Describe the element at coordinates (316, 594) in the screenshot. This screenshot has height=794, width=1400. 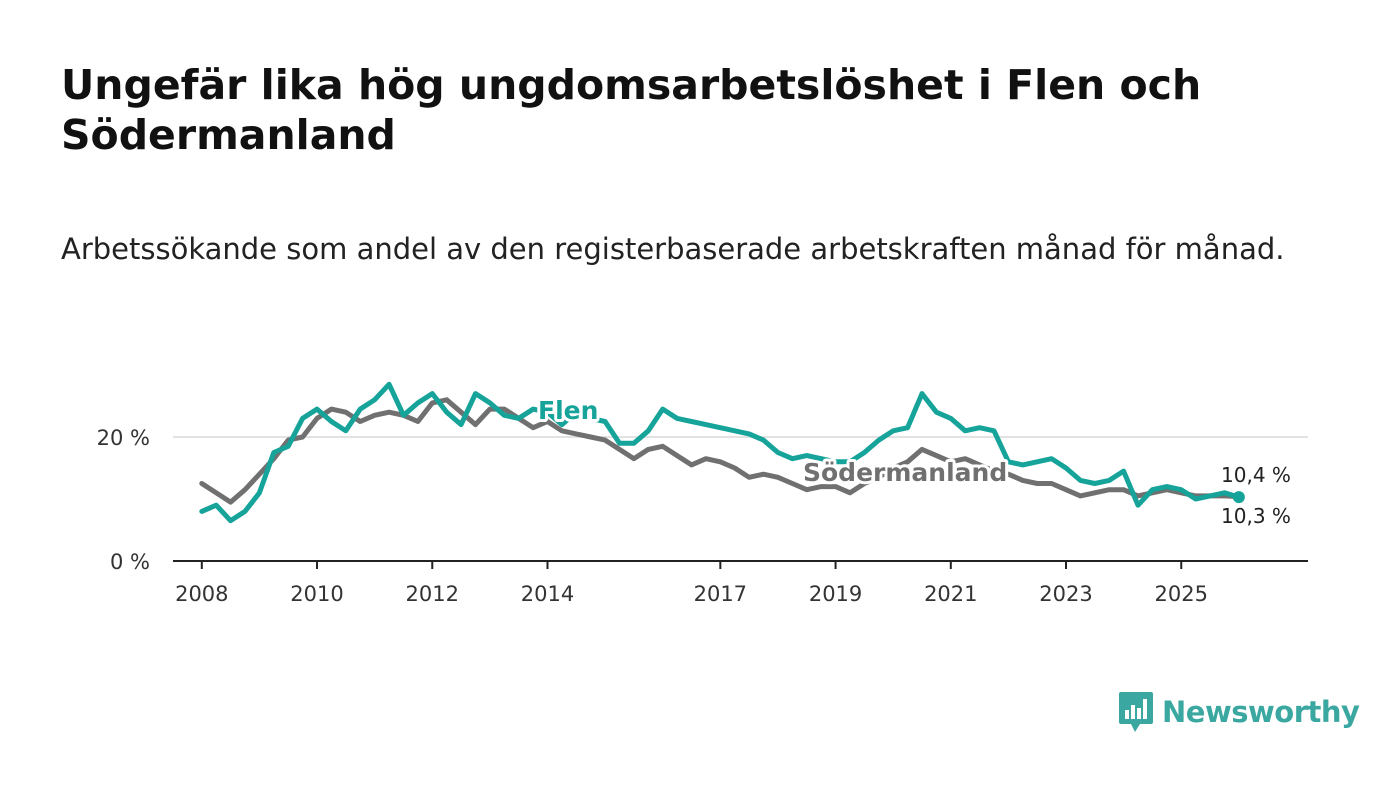
I see `x-tick-label: 2010` at that location.